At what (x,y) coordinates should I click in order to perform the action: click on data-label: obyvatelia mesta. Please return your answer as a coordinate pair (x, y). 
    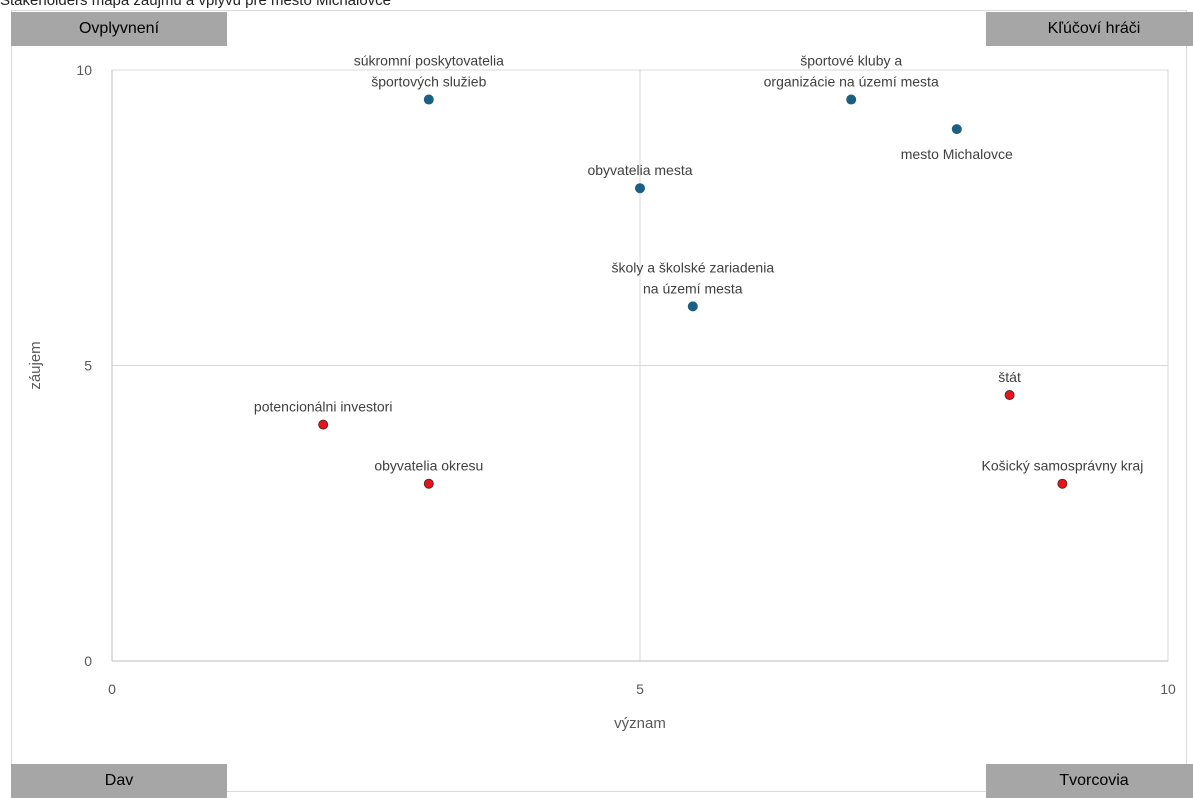
    Looking at the image, I should click on (639, 170).